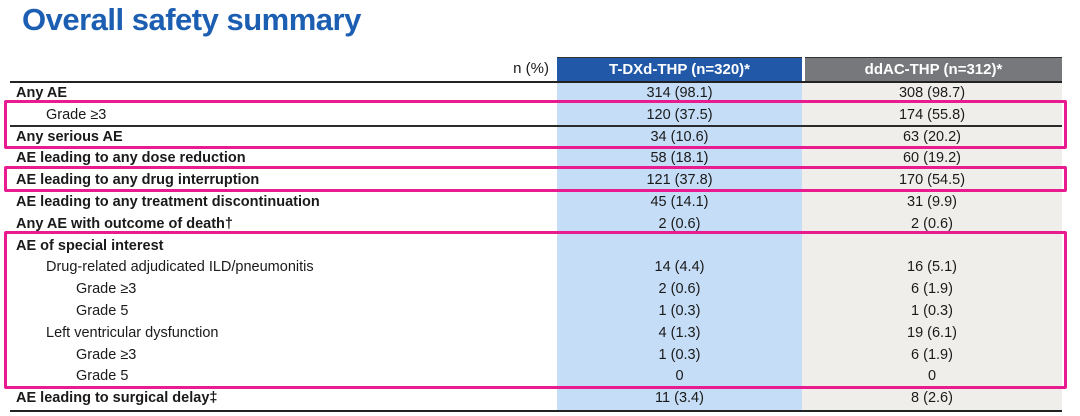 The height and width of the screenshot is (416, 1080). What do you see at coordinates (932, 399) in the screenshot?
I see `ddac-value-cell: 8 (2.6)` at bounding box center [932, 399].